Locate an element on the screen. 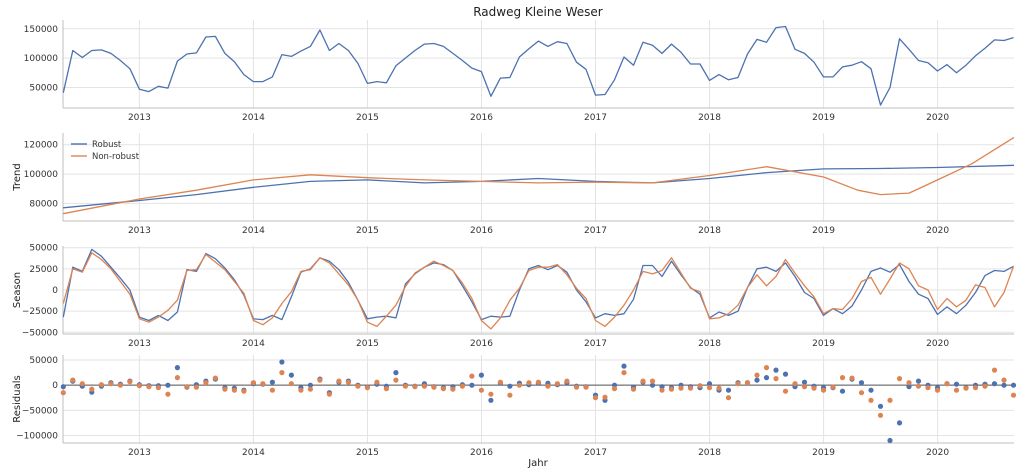 The height and width of the screenshot is (470, 1024). y-tick-label: 0 is located at coordinates (55, 386).